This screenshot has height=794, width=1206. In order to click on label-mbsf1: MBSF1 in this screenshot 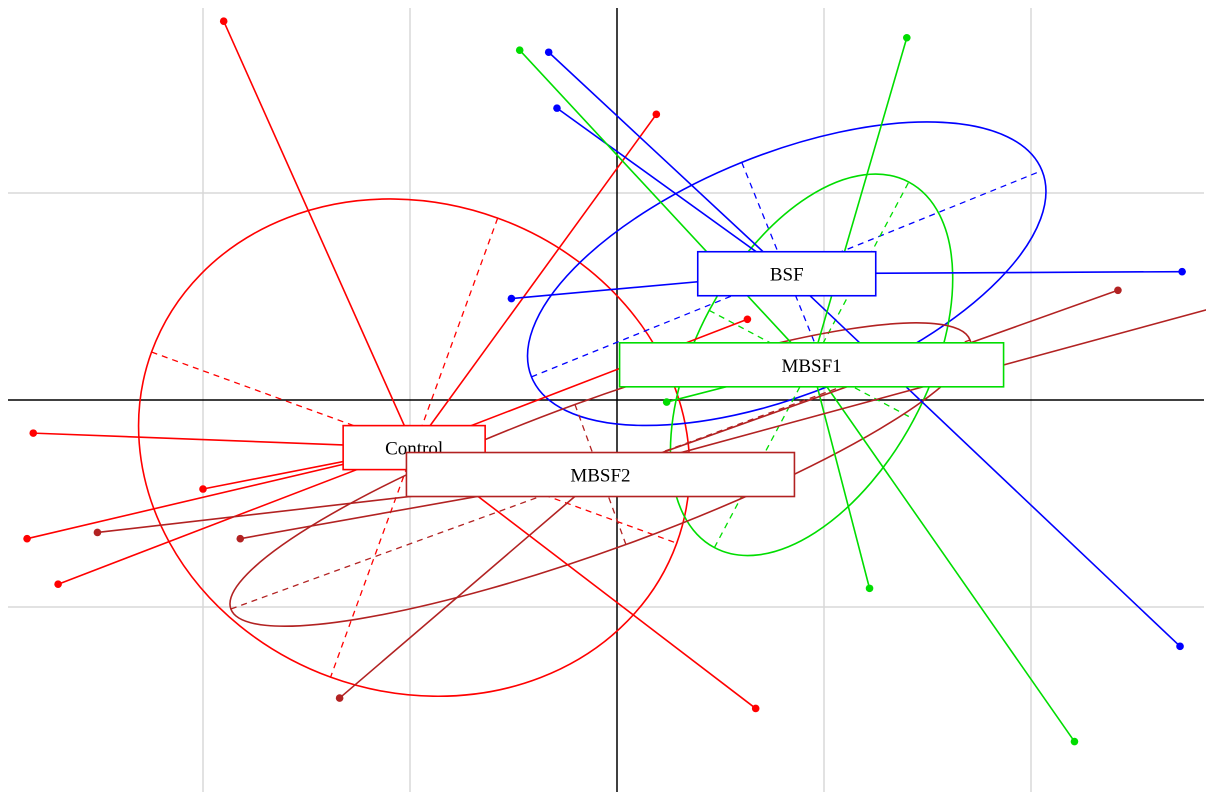, I will do `click(811, 365)`.